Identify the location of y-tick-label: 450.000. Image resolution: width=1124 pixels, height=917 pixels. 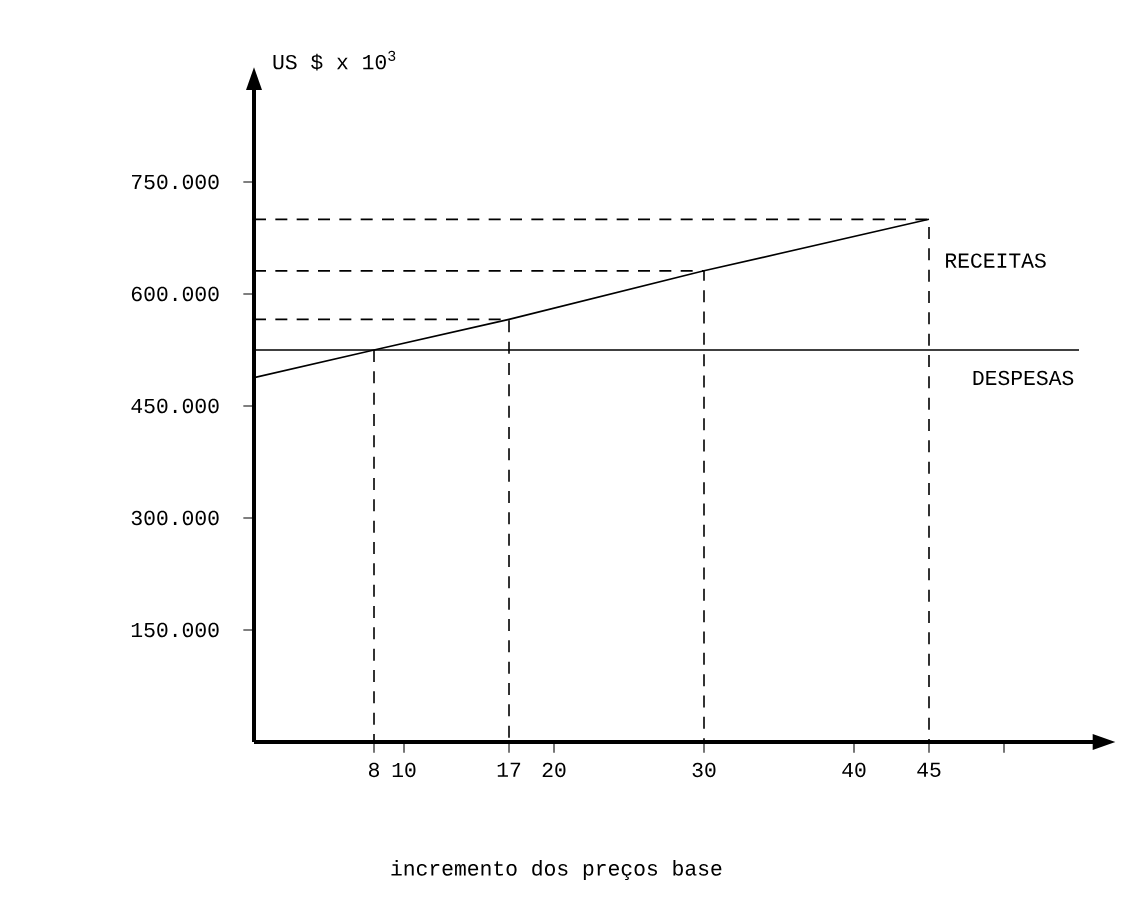
(175, 406).